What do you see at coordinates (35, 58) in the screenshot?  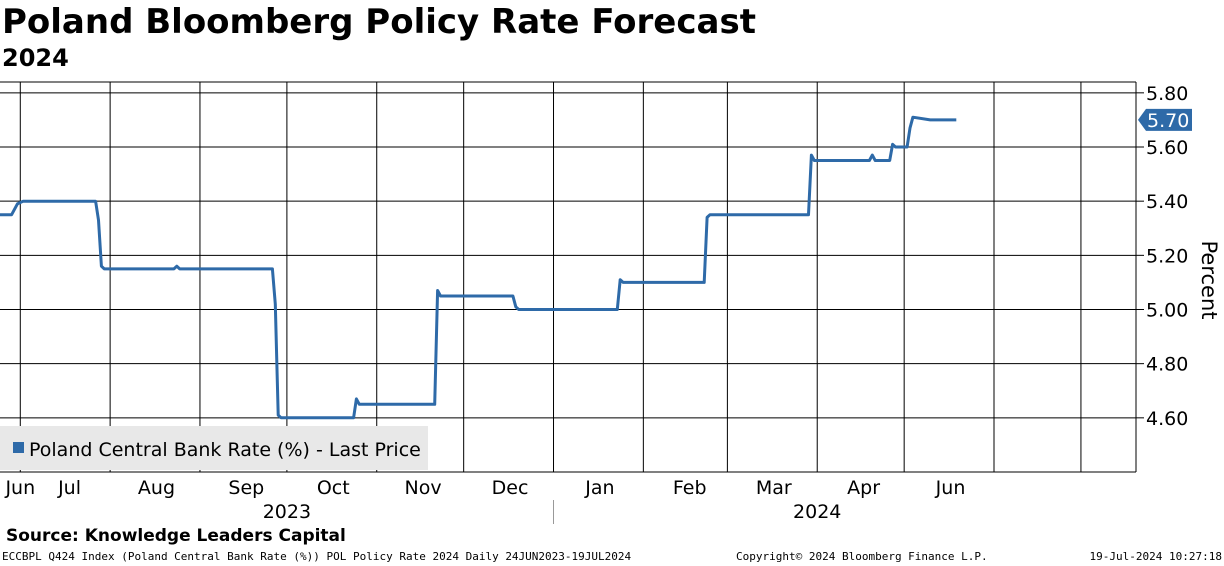 I see `chart-subtitle: 2024` at bounding box center [35, 58].